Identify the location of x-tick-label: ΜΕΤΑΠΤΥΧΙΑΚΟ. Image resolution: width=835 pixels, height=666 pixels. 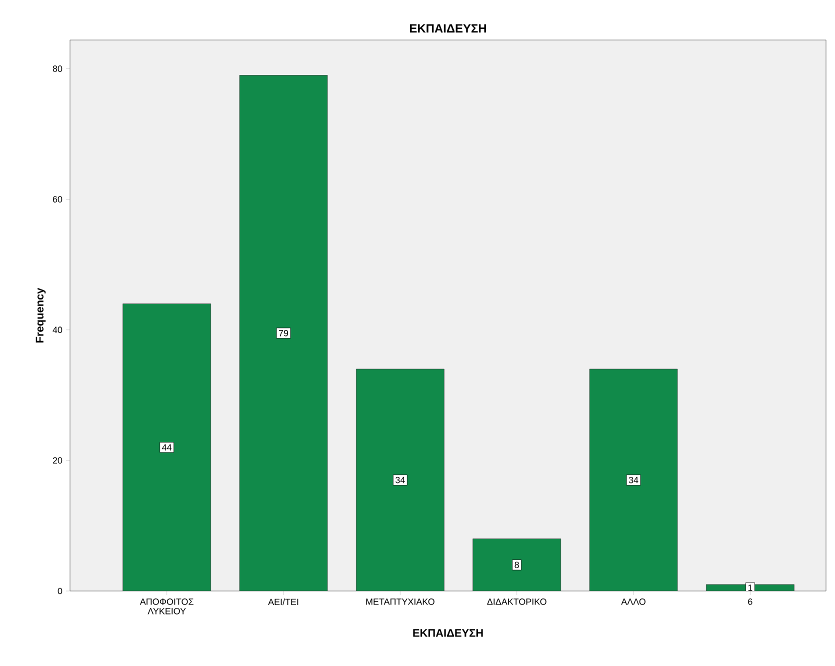
(400, 601).